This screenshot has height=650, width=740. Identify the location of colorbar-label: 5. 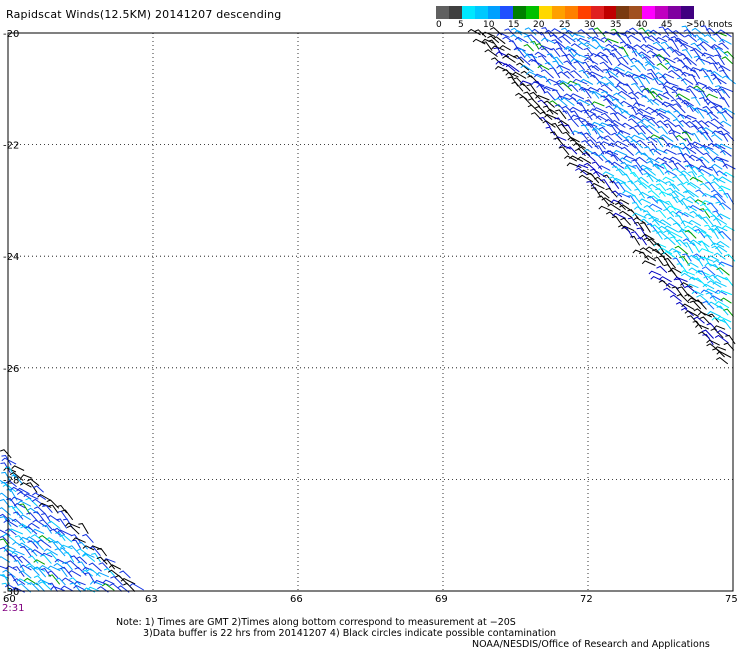
(461, 25).